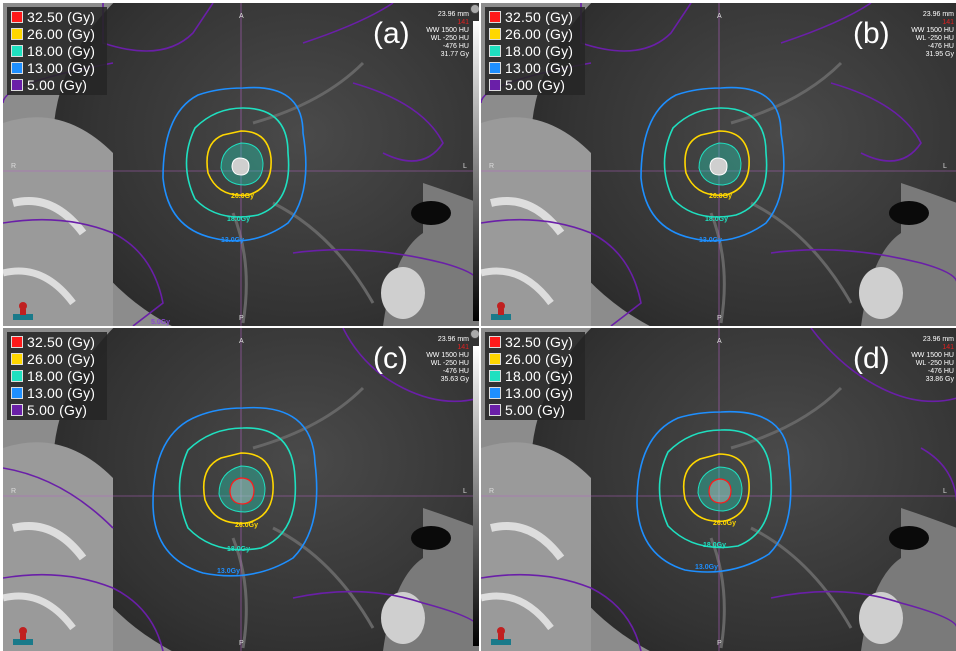 Image resolution: width=956 pixels, height=651 pixels. Describe the element at coordinates (720, 196) in the screenshot. I see `iso-label-26: 26.0Gy` at that location.